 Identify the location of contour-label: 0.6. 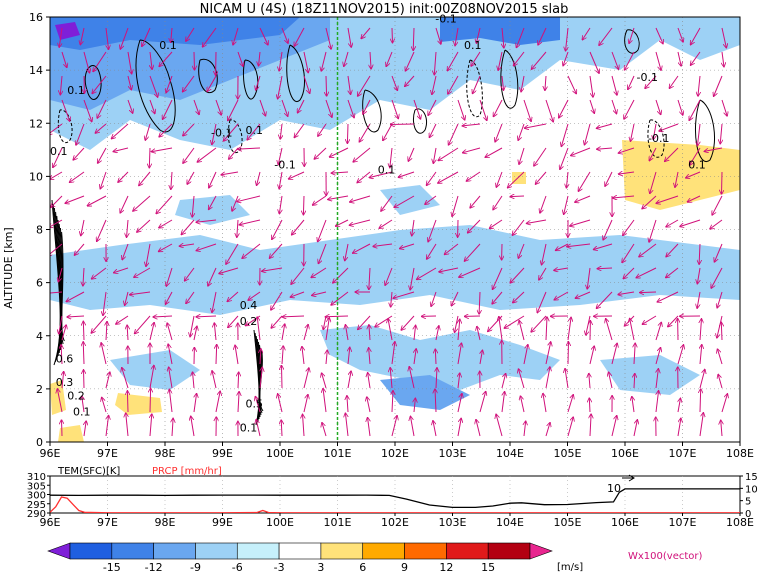
(65, 358).